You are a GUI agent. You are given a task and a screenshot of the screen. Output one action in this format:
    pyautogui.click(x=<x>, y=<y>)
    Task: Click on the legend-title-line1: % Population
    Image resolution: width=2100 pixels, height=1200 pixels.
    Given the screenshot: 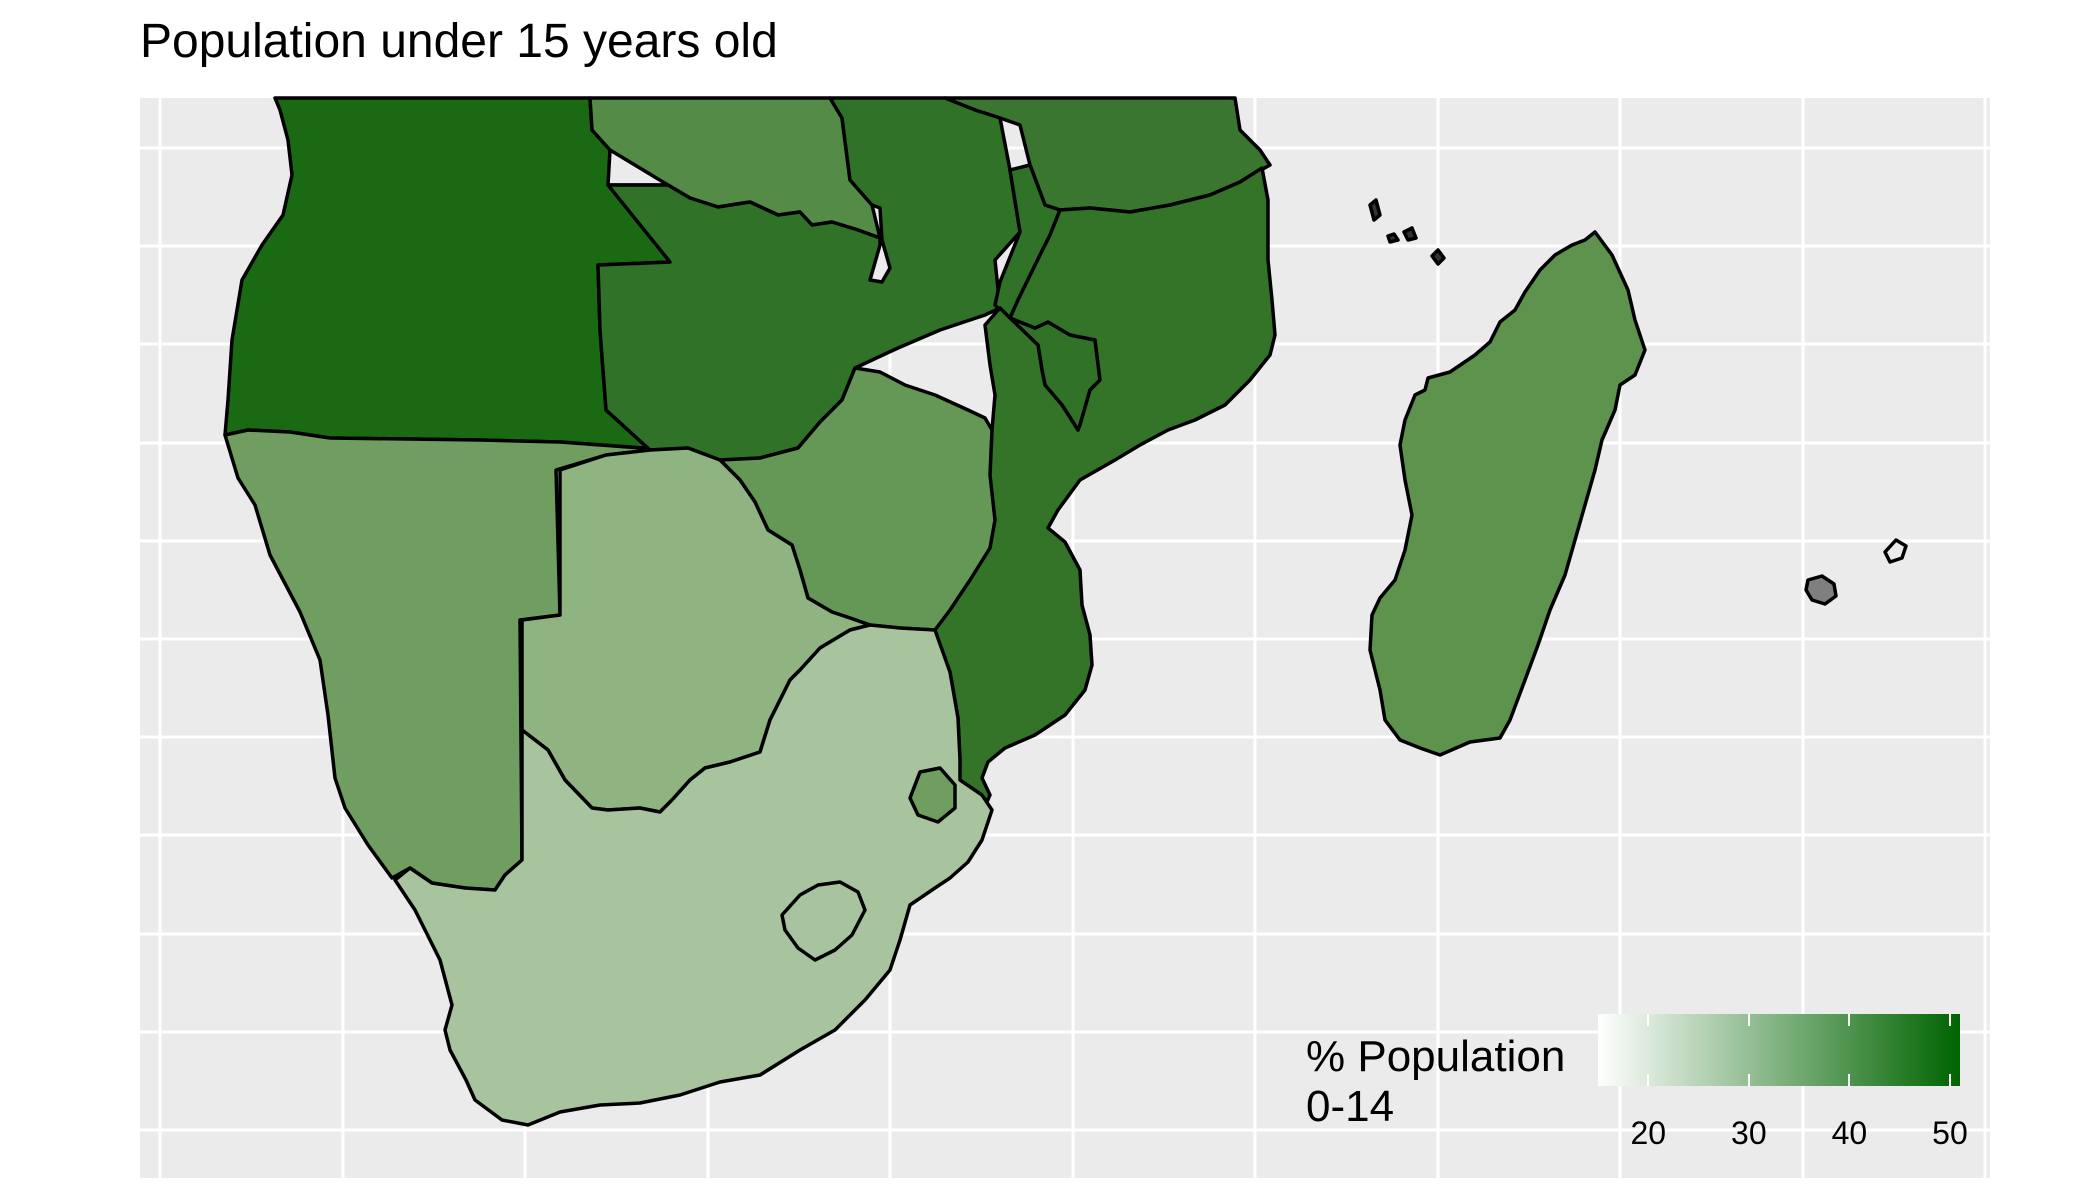 What is the action you would take?
    pyautogui.click(x=1436, y=1056)
    